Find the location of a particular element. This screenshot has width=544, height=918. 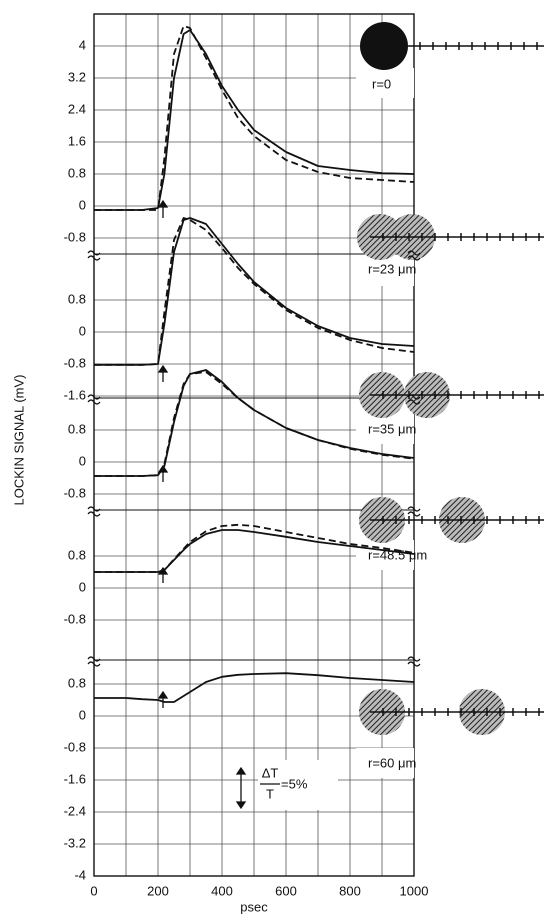

annotation: r=48.5 μm is located at coordinates (397, 554).